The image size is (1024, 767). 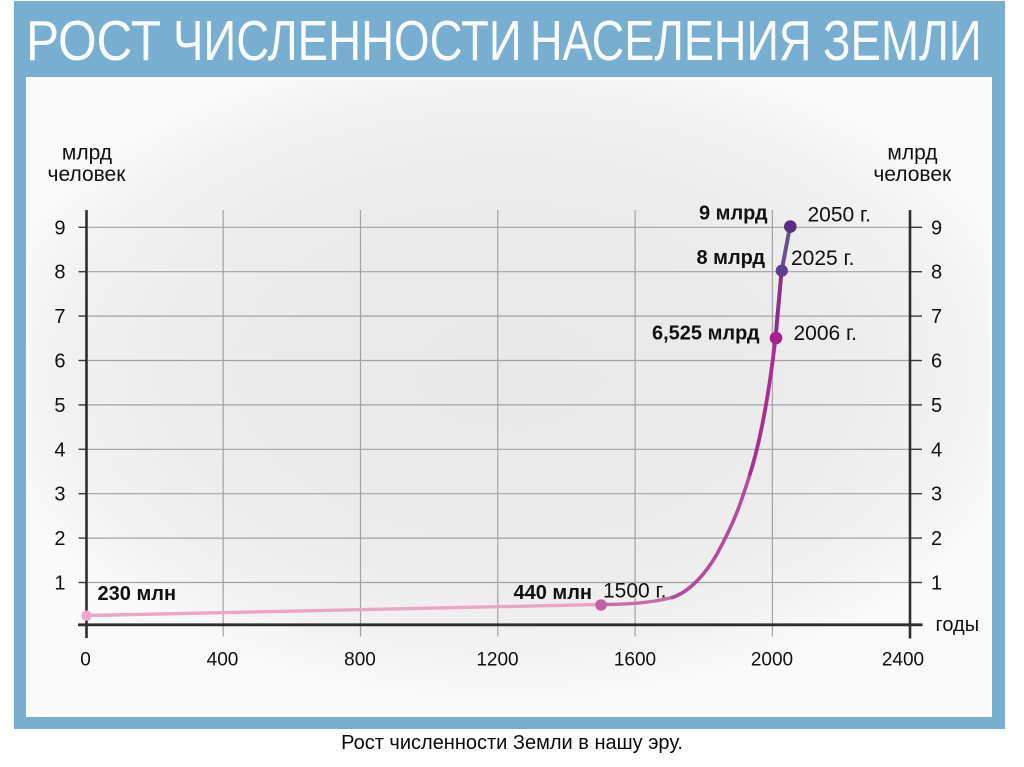 I want to click on svg-text: 400, so click(x=223, y=660).